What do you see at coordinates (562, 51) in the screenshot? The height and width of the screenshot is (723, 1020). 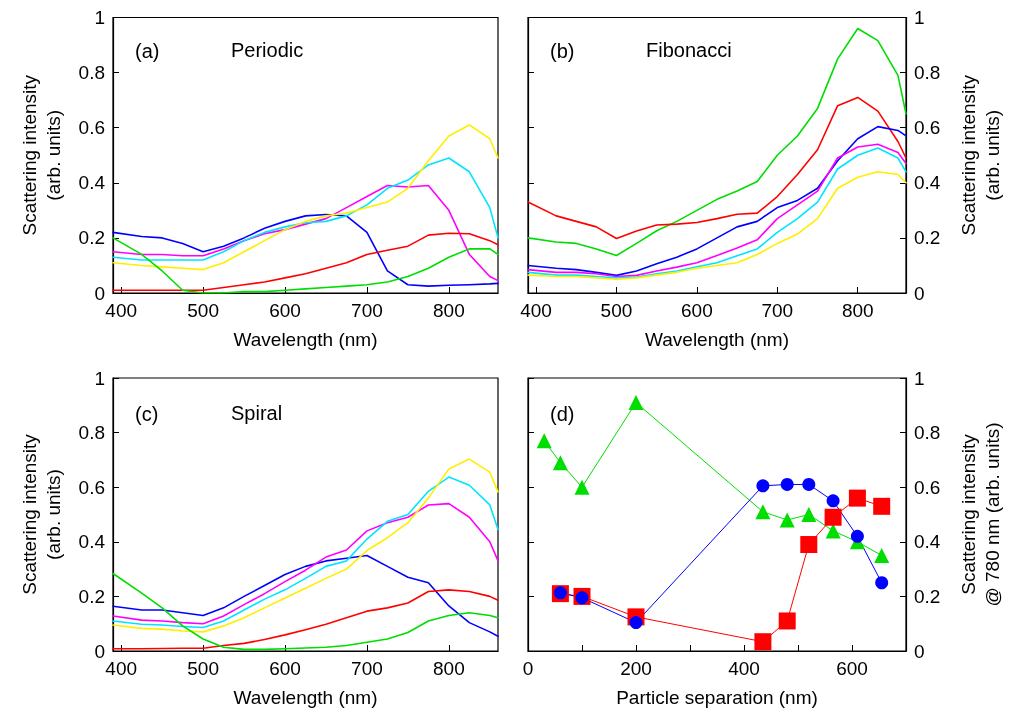 I see `annotation: (b)` at bounding box center [562, 51].